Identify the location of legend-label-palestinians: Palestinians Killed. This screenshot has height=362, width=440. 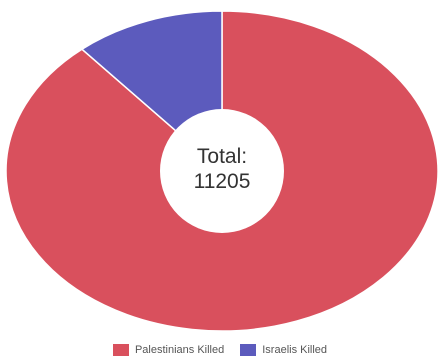
(179, 350).